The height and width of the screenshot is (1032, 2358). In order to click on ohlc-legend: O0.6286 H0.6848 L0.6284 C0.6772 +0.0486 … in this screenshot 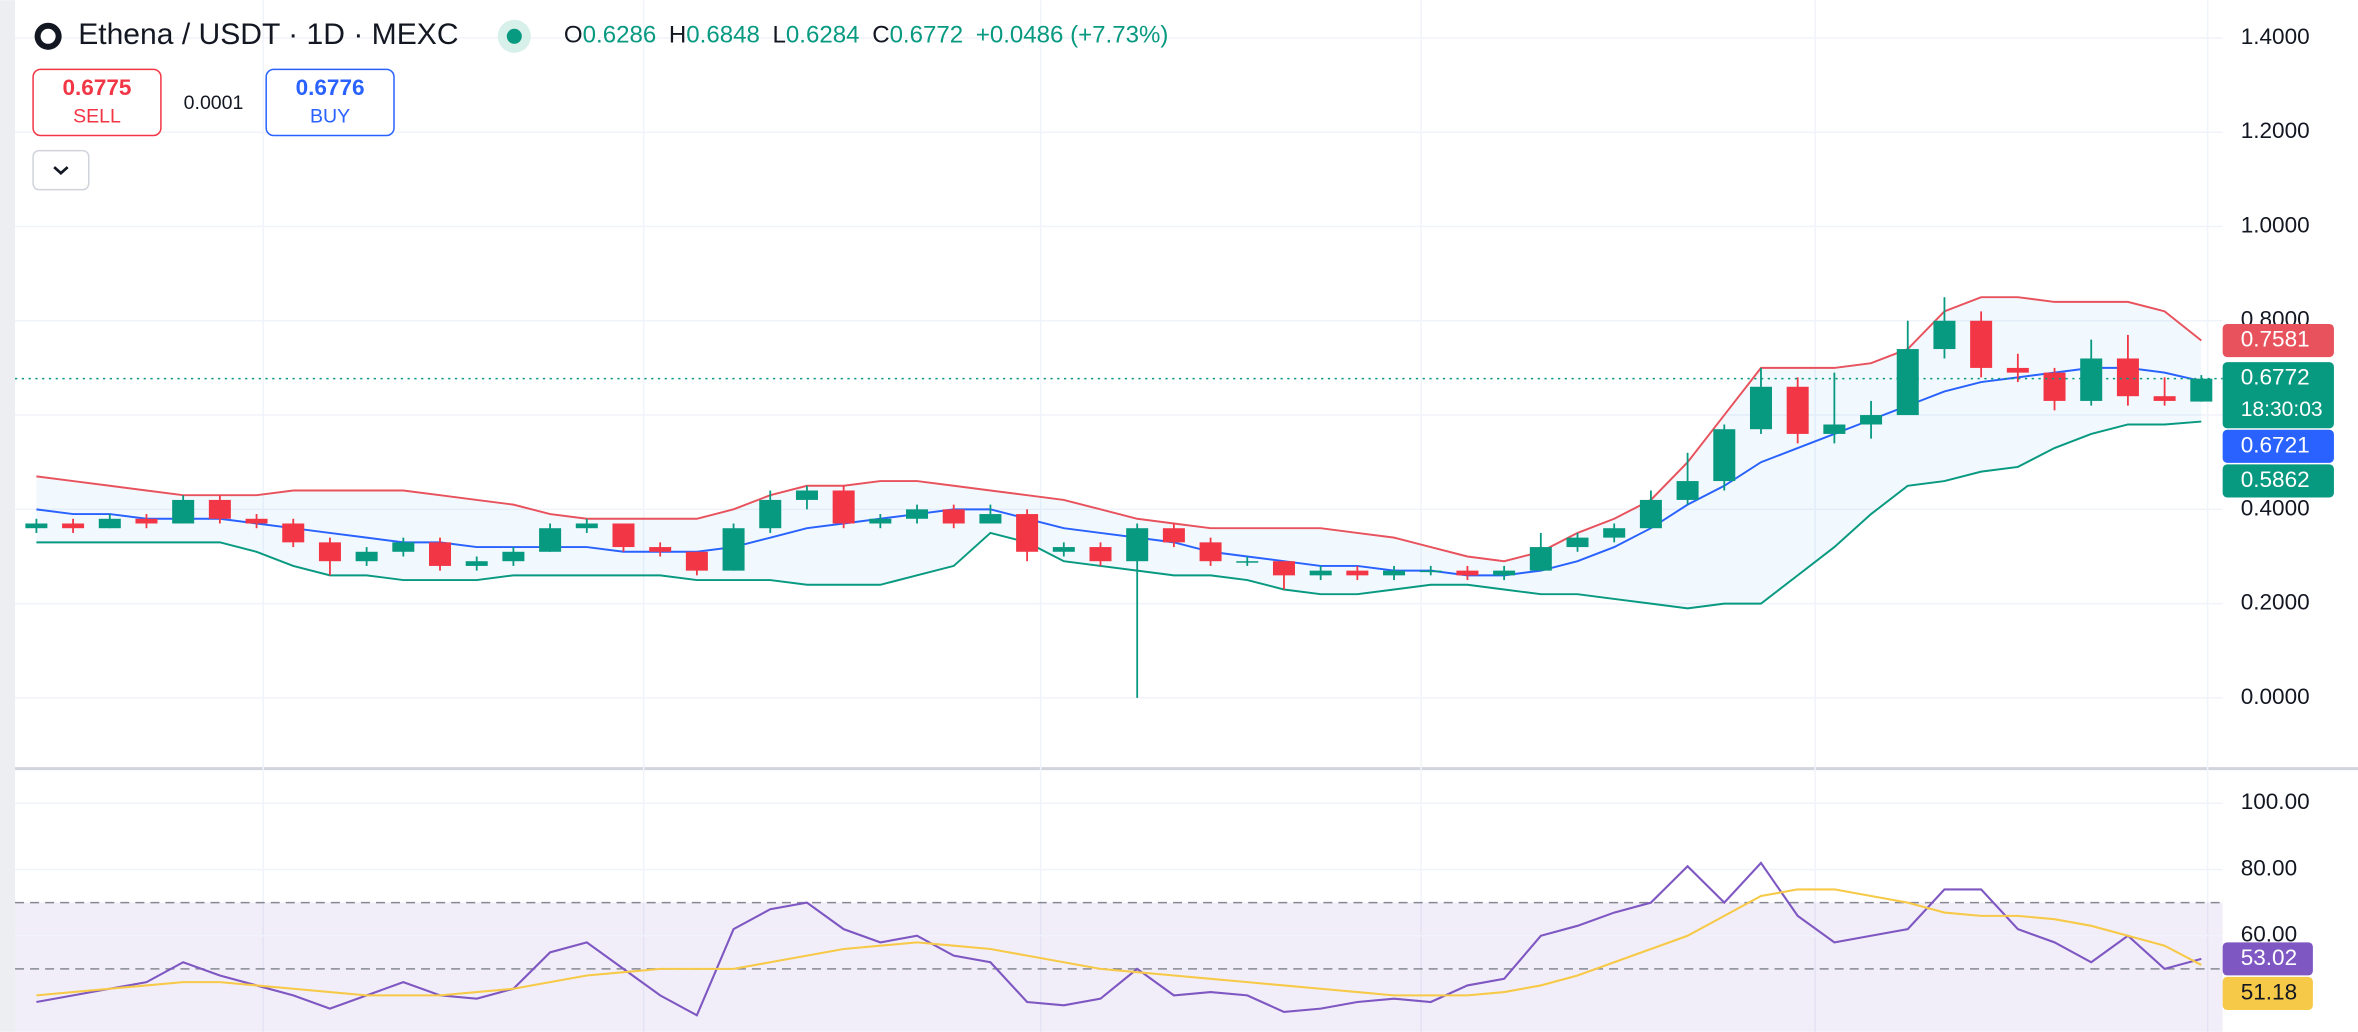, I will do `click(866, 35)`.